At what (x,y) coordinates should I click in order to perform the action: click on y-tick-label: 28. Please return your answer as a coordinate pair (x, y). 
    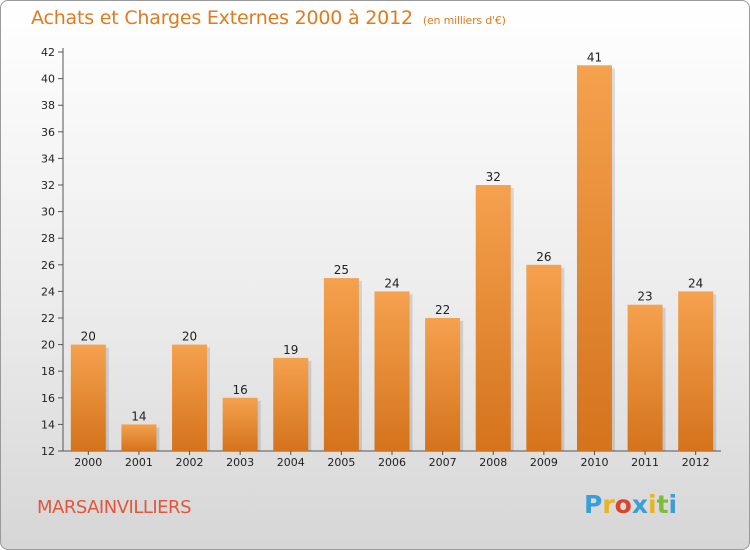
    Looking at the image, I should click on (48, 238).